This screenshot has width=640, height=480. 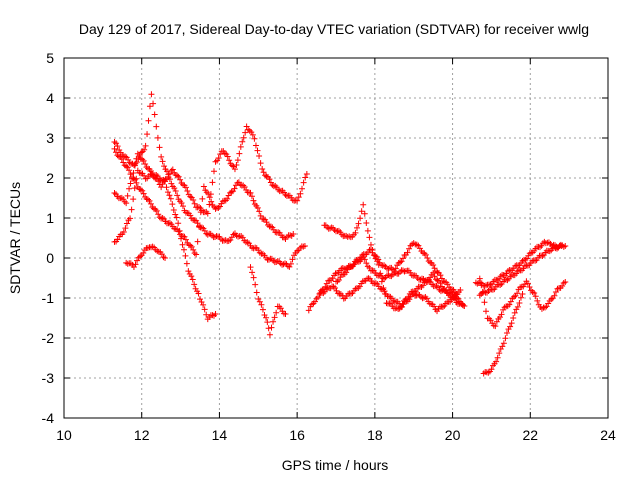 I want to click on x-axis-label: GPS time / hours, so click(x=335, y=465).